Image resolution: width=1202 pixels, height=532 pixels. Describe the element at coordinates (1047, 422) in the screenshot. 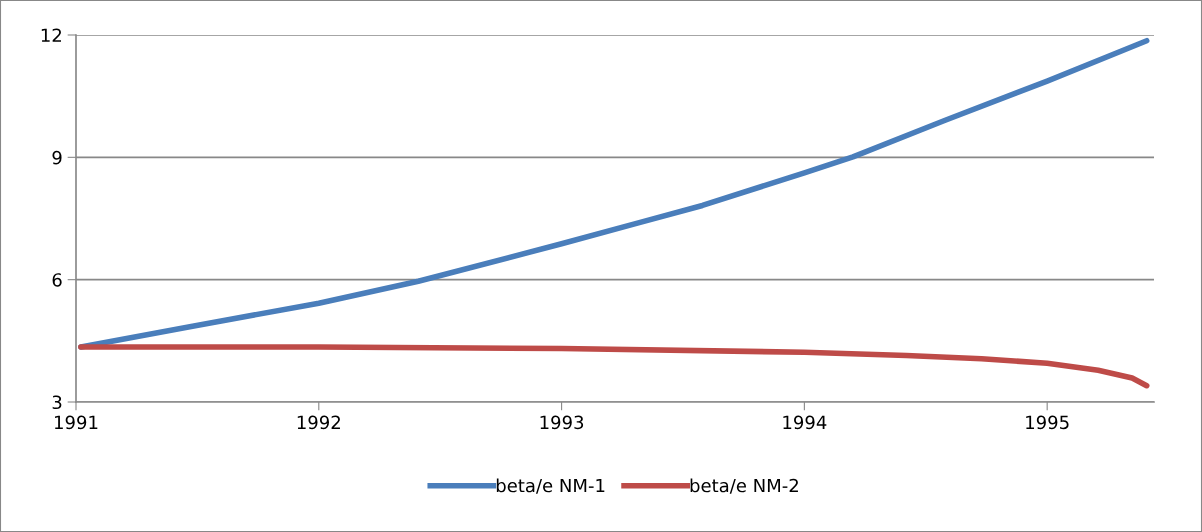

I see `x-tick-label: 1995` at that location.